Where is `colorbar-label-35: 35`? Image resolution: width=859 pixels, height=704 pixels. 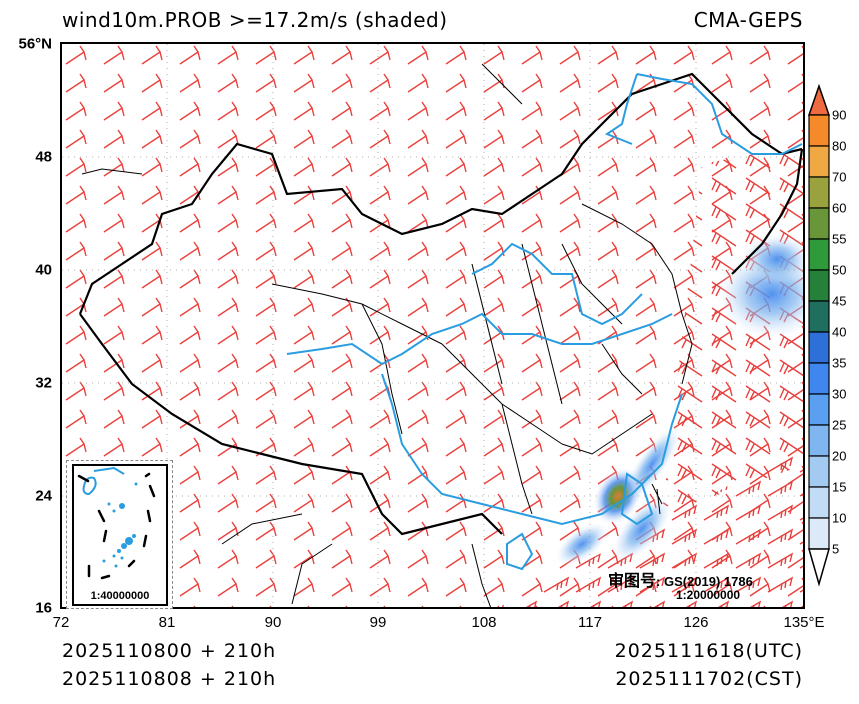 colorbar-label-35: 35 is located at coordinates (839, 363).